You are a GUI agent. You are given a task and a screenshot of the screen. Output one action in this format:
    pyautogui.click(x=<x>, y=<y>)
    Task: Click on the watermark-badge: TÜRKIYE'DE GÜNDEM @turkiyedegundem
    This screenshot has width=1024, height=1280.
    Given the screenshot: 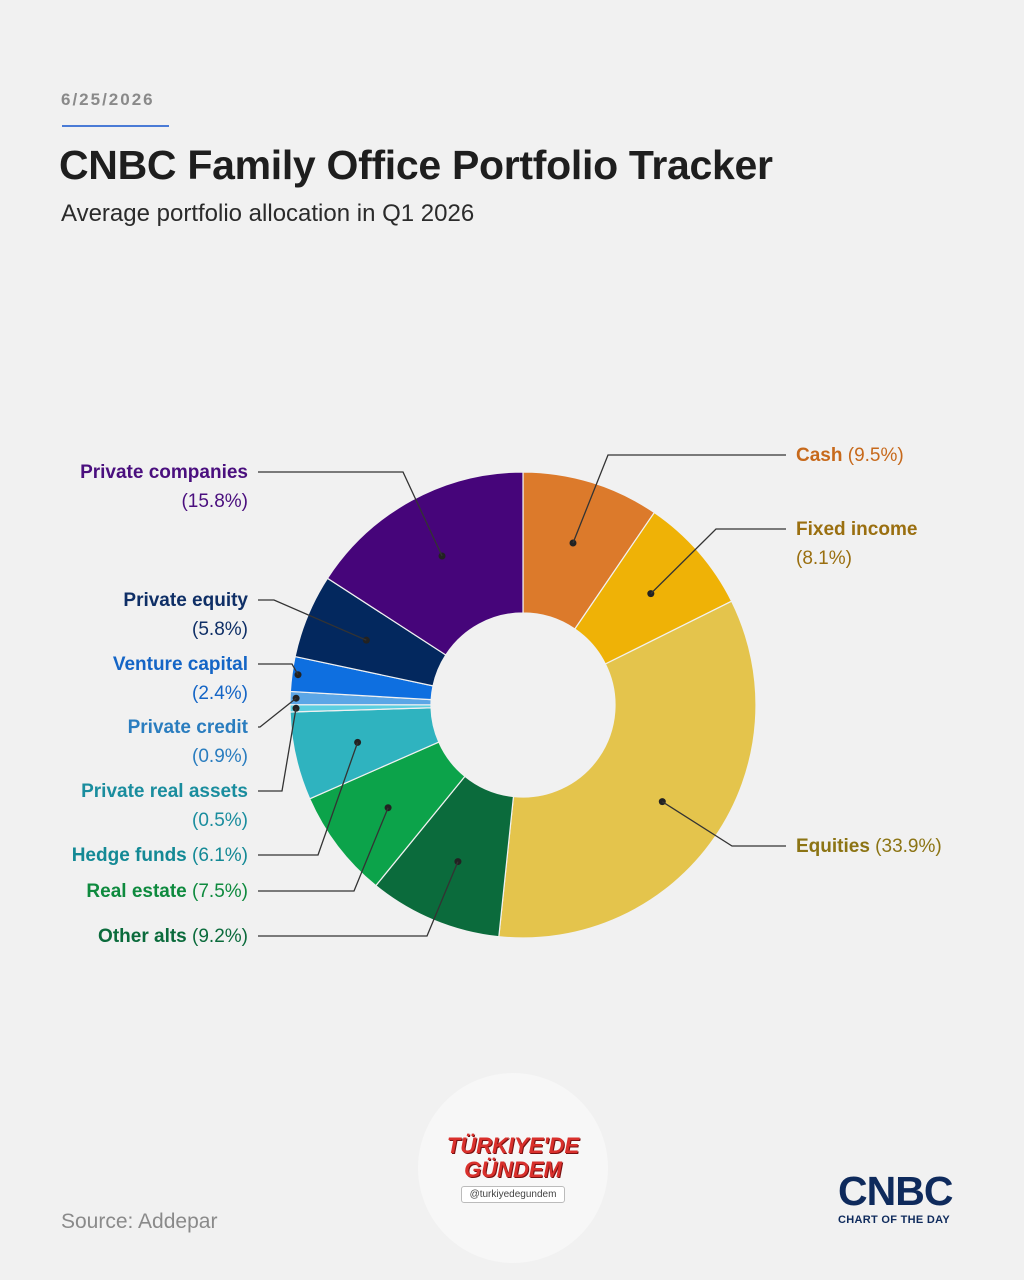 What is the action you would take?
    pyautogui.click(x=513, y=1168)
    